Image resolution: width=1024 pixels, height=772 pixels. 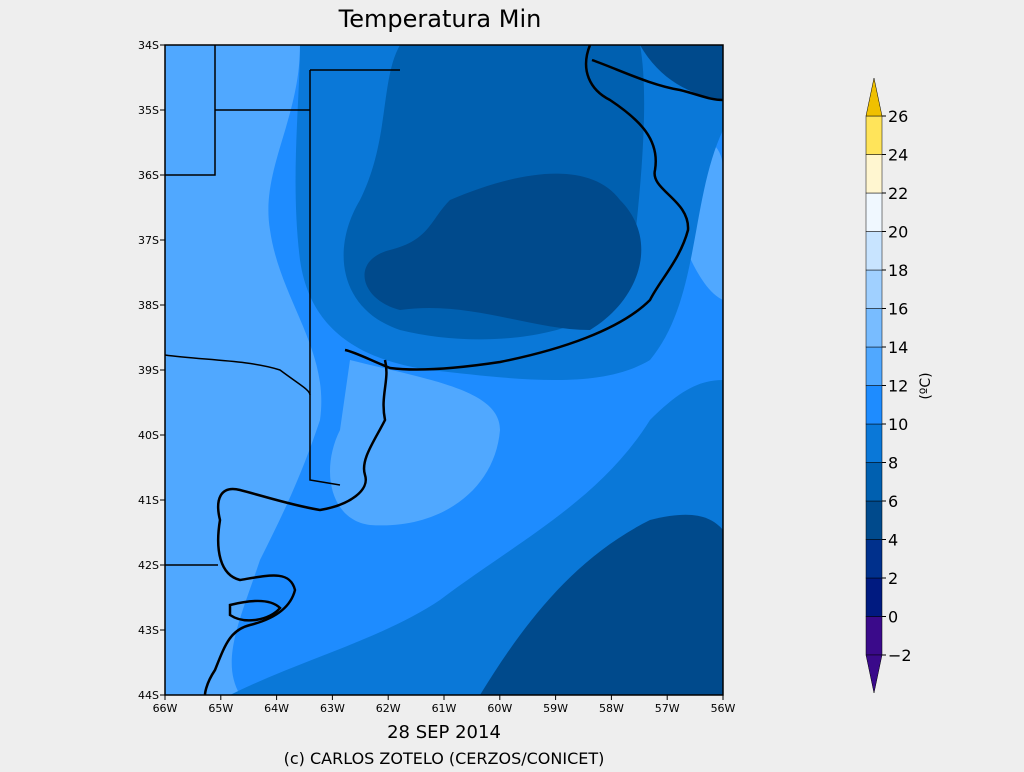 I want to click on lon-label: 56W, so click(x=723, y=708).